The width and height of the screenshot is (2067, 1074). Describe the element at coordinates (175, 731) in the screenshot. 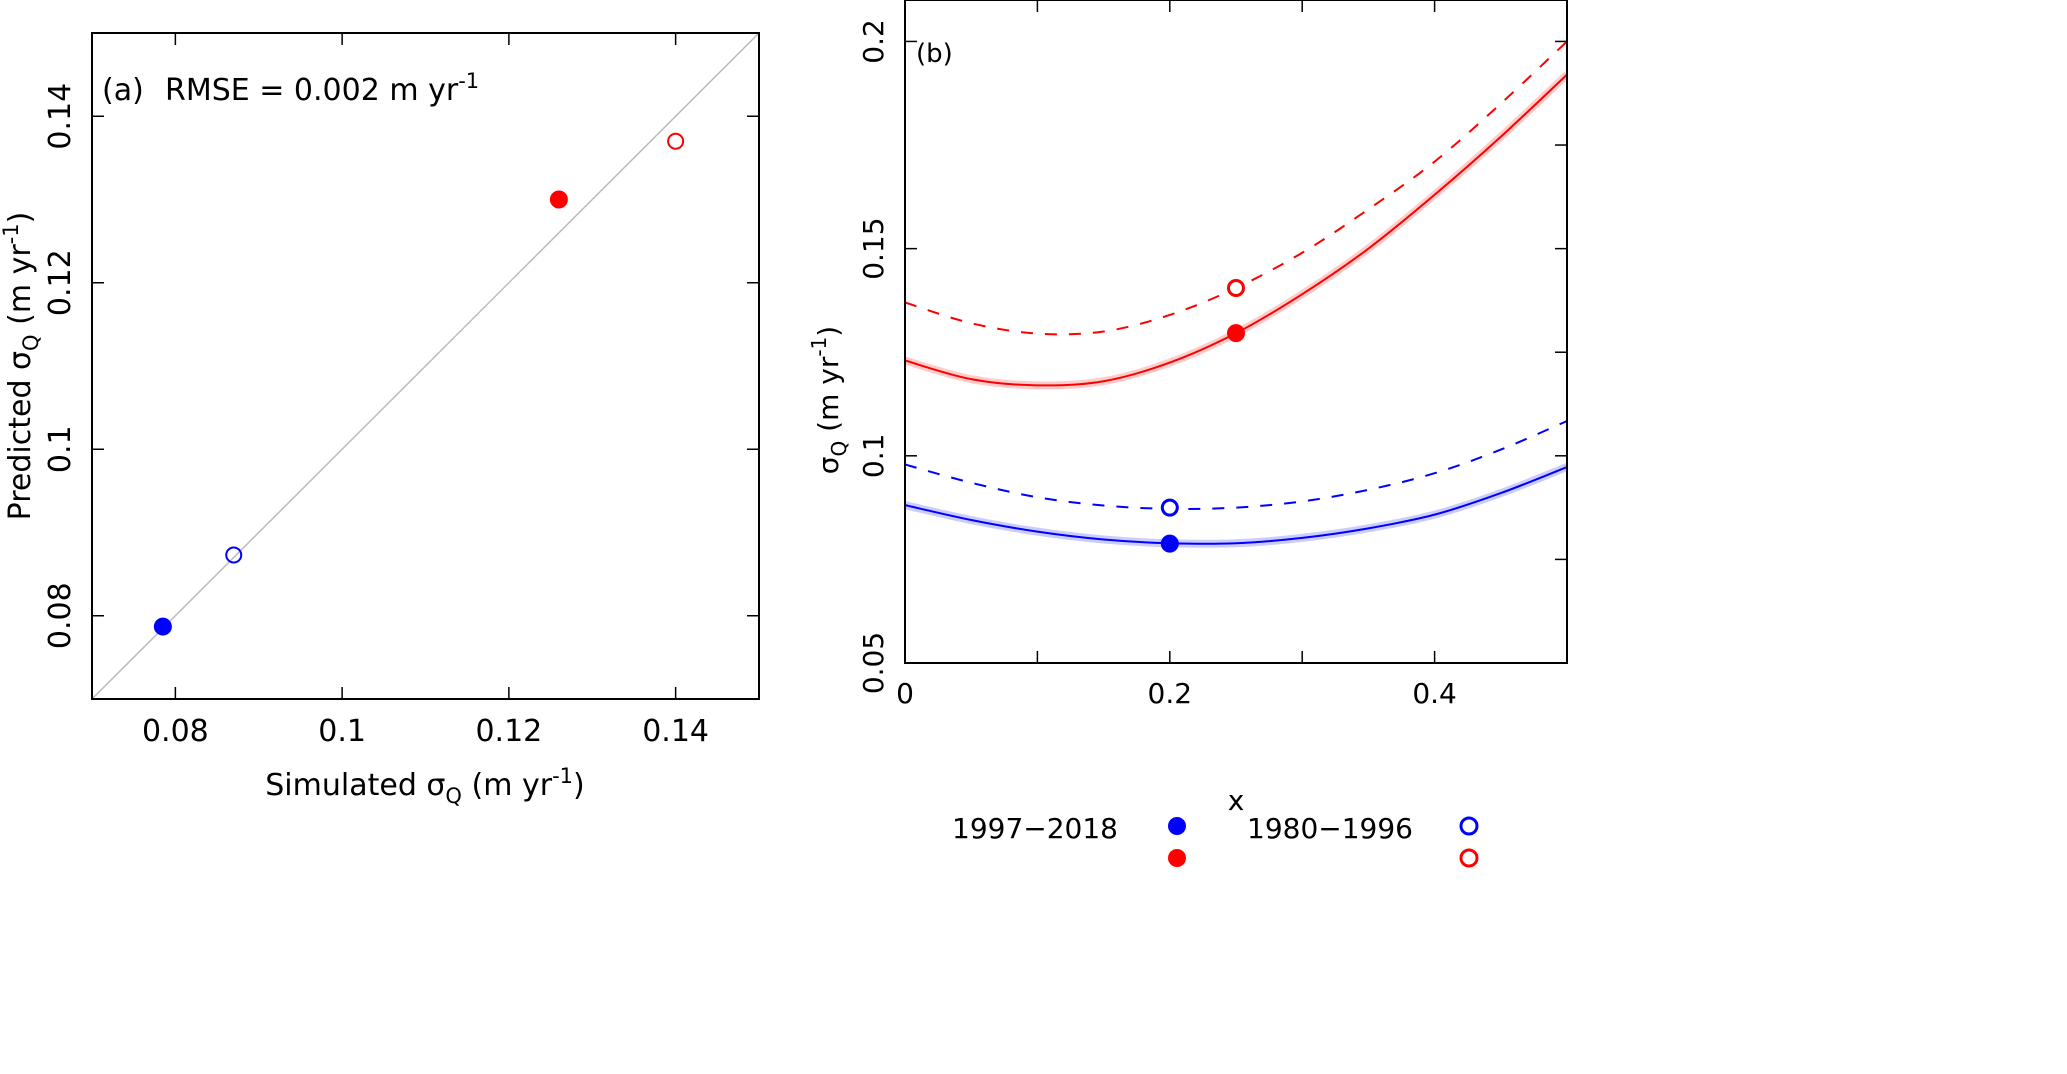

I see `x-tick-label: 0.08` at that location.